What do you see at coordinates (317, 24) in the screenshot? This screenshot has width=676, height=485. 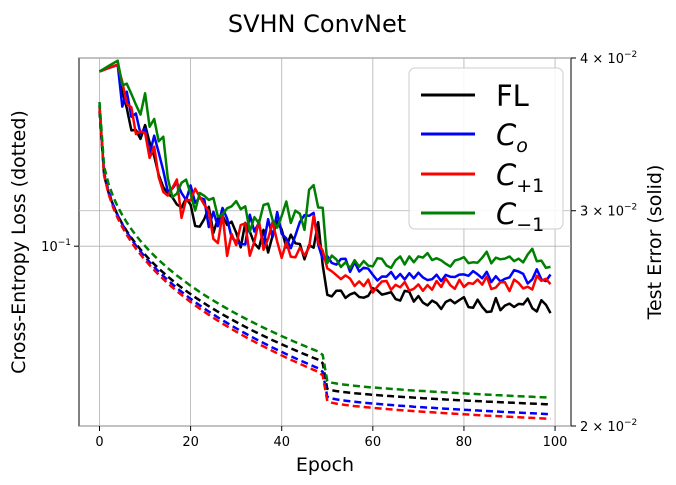 I see `chart-title: SVHN ConvNet` at bounding box center [317, 24].